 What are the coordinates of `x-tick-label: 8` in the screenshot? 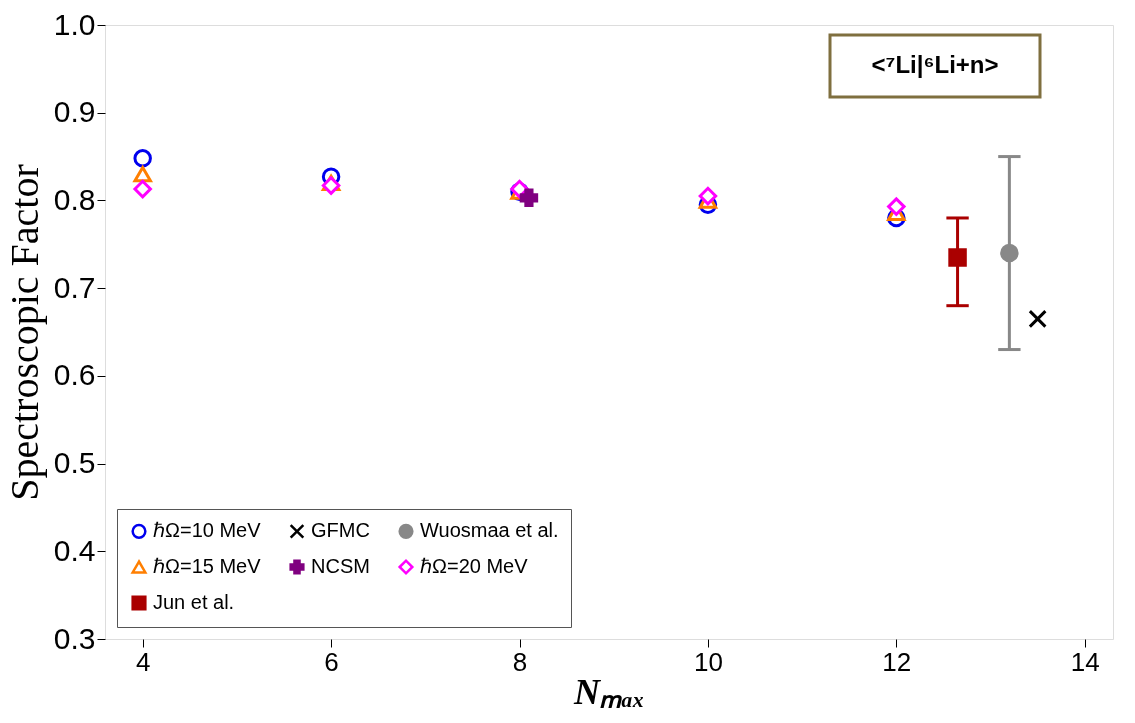 It's located at (520, 661).